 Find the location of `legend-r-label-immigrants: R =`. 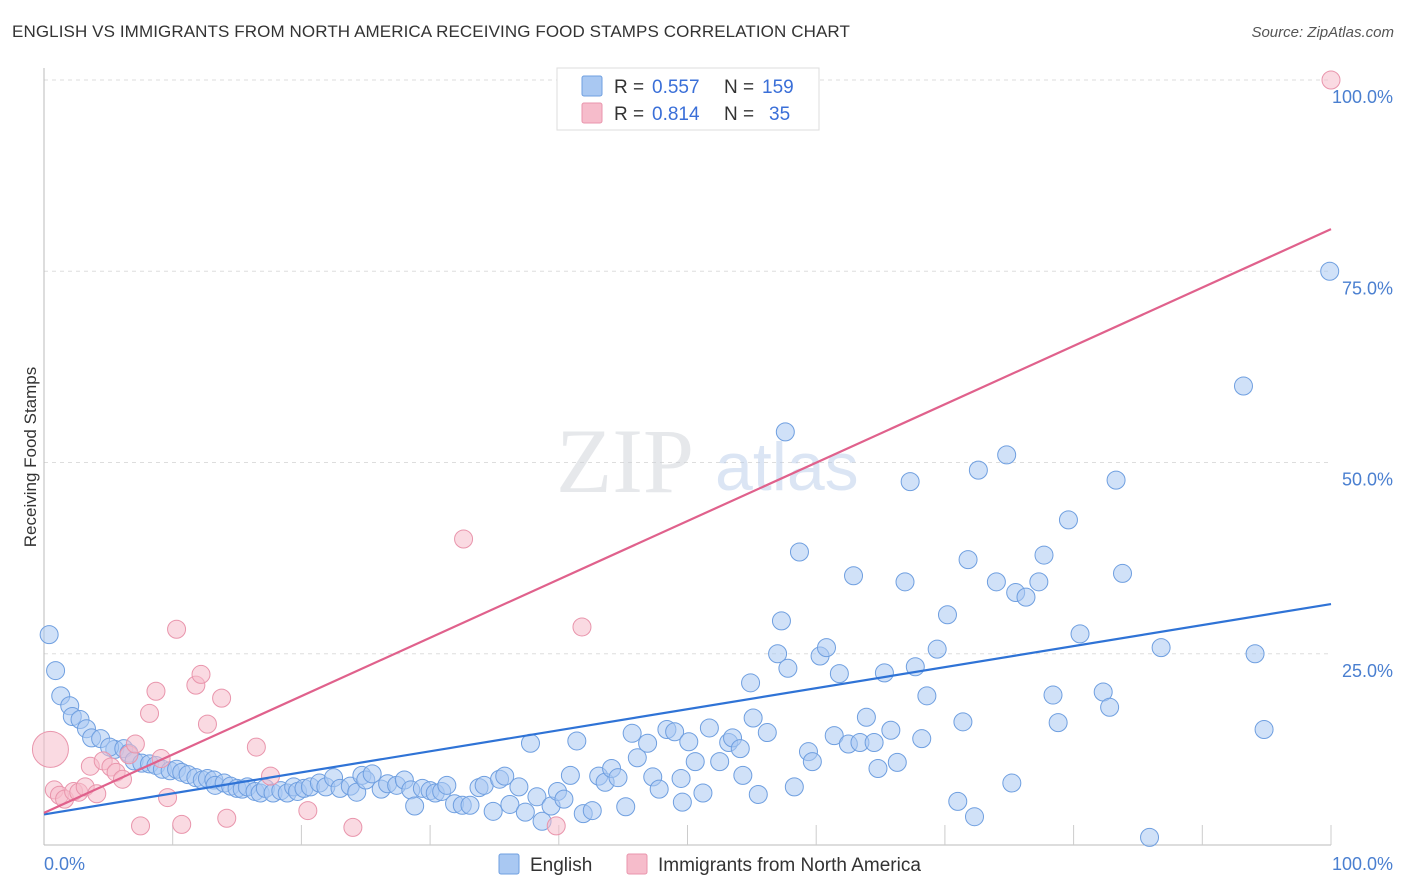

legend-r-label-immigrants: R = is located at coordinates (629, 114).